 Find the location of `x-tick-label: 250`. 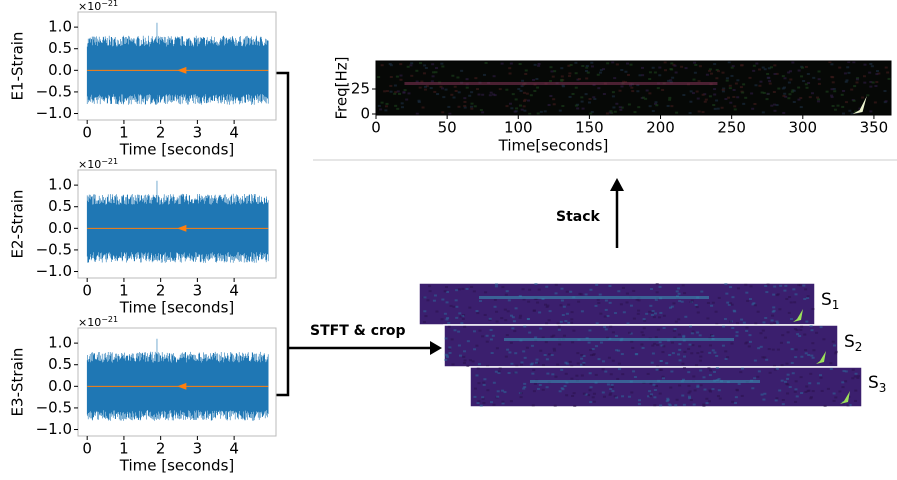

x-tick-label: 250 is located at coordinates (731, 128).